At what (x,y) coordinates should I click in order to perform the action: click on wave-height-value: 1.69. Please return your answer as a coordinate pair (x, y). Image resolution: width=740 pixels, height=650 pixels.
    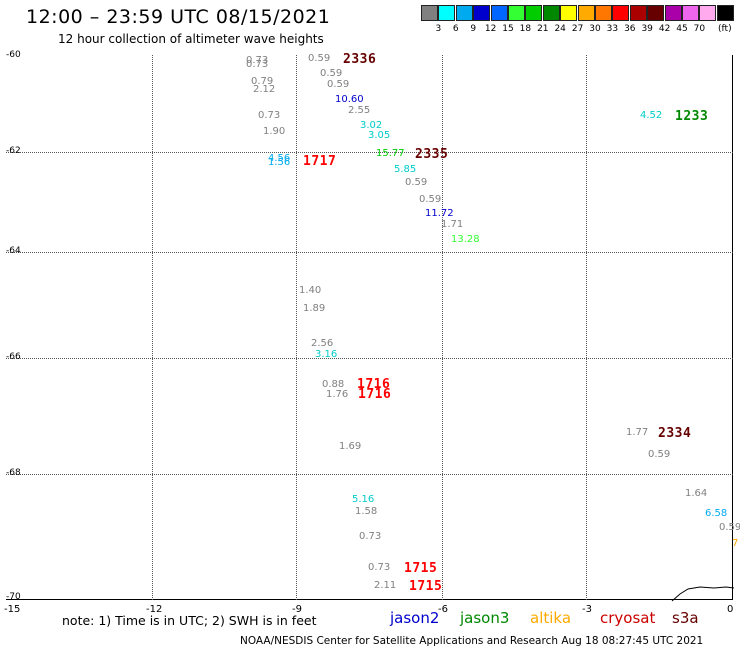
    Looking at the image, I should click on (350, 446).